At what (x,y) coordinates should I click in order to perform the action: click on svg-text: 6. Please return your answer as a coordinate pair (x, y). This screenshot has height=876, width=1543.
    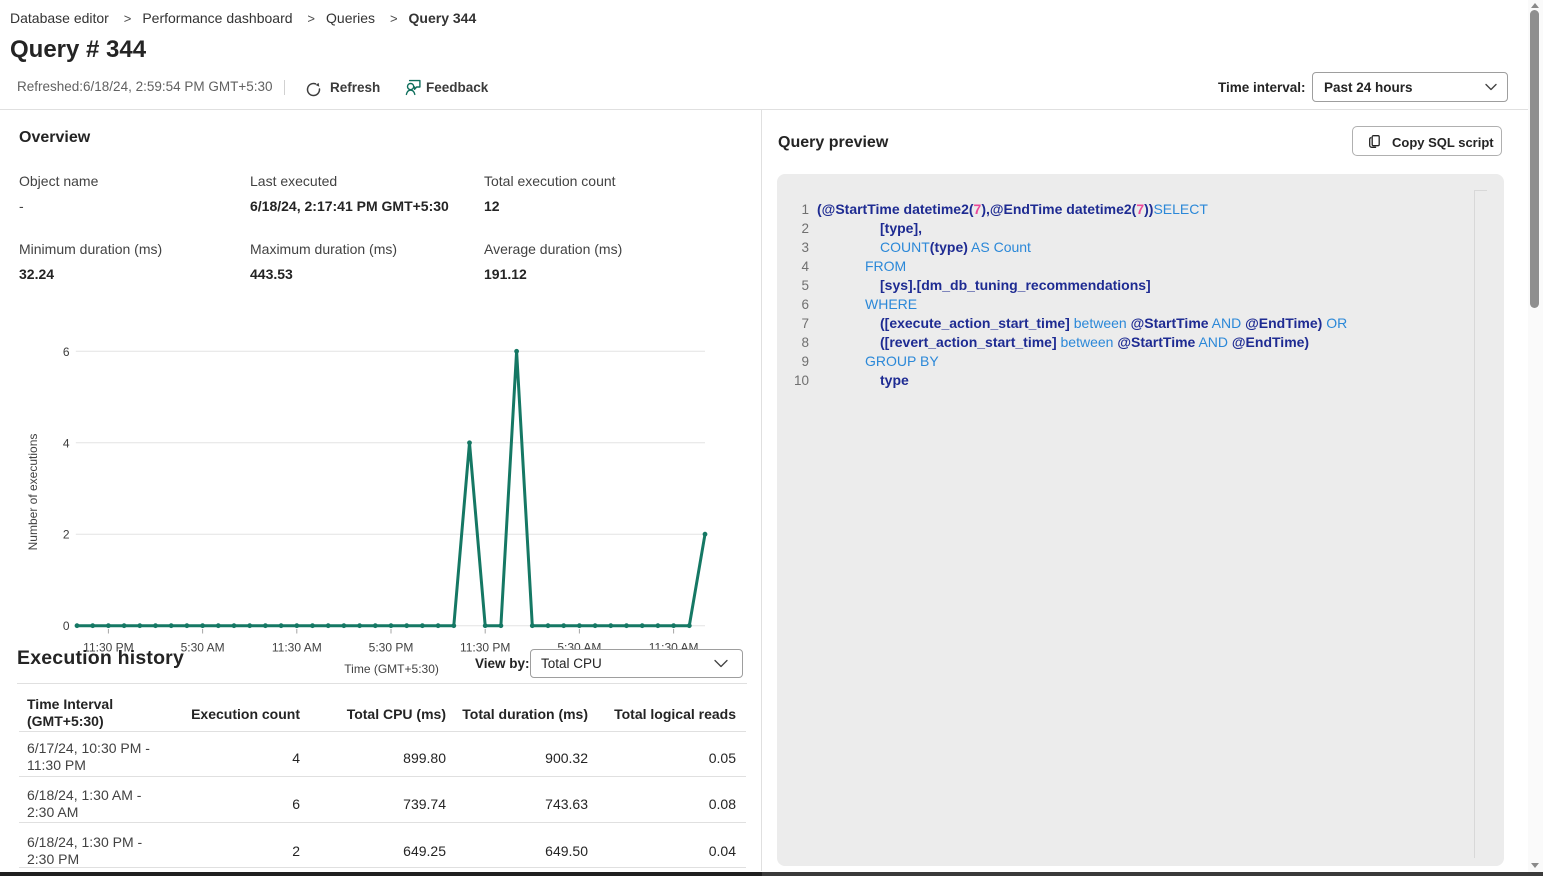
    Looking at the image, I should click on (66, 352).